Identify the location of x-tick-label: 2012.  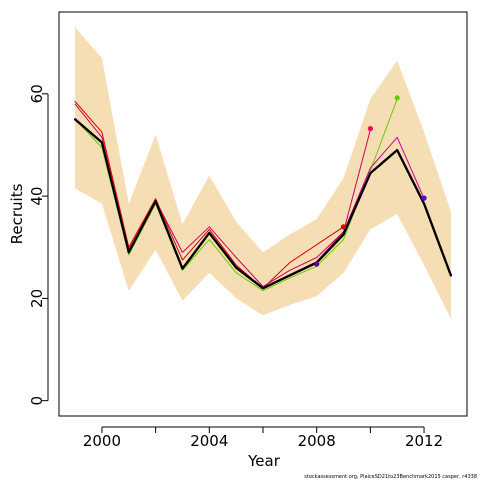
(424, 441).